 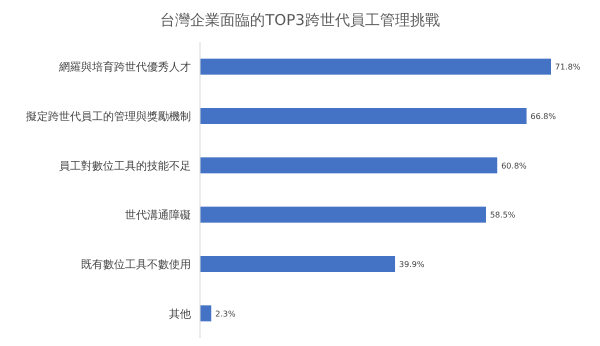 What do you see at coordinates (124, 67) in the screenshot?
I see `y-tick-label: 網羅與培育跨世代優秀人才` at bounding box center [124, 67].